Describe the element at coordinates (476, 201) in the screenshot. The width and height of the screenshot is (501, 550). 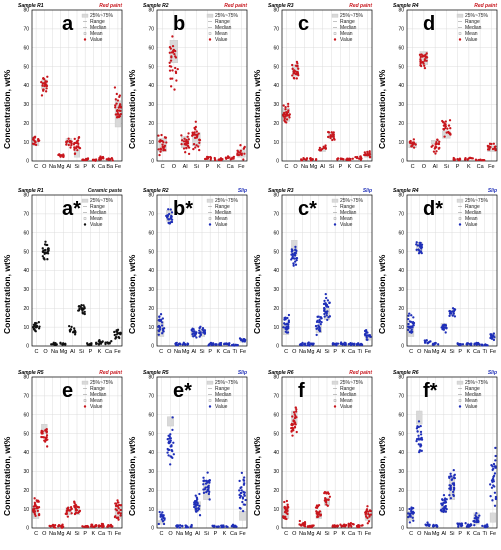
I see `legend-label: 25%~75%` at that location.